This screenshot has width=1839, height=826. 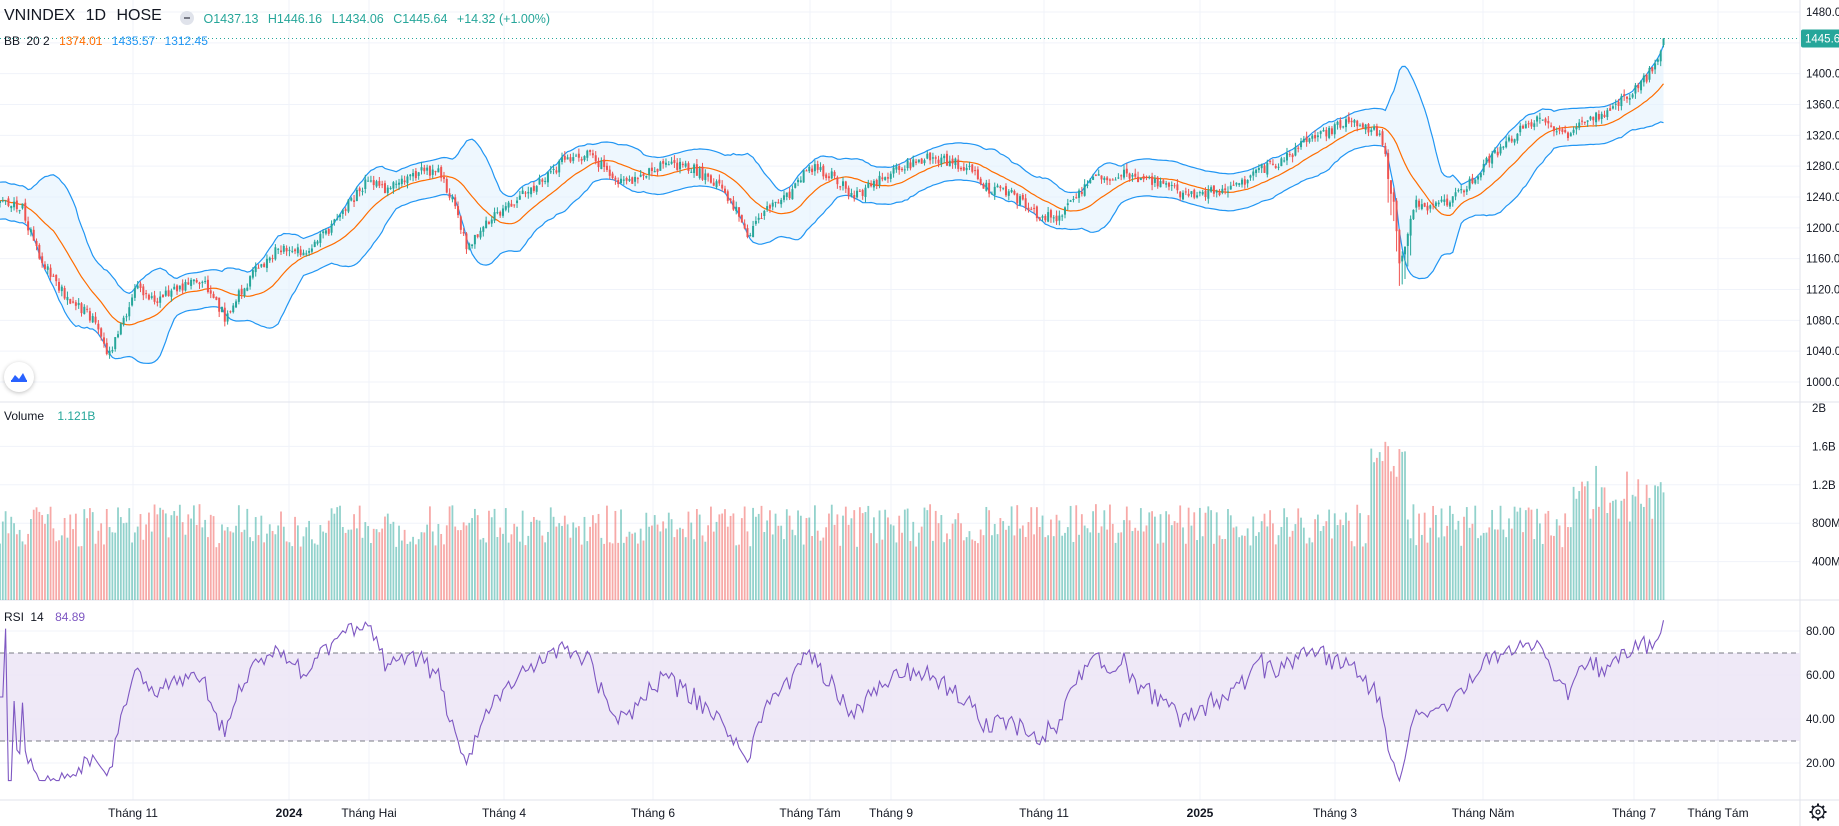 I want to click on tradingview-logo, so click(x=19, y=377).